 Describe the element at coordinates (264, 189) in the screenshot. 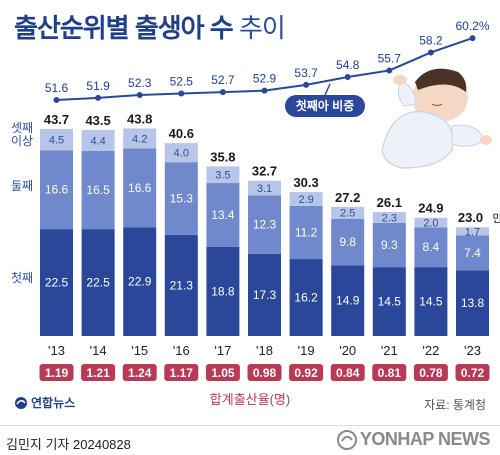

I see `segment-value: 3.1` at that location.